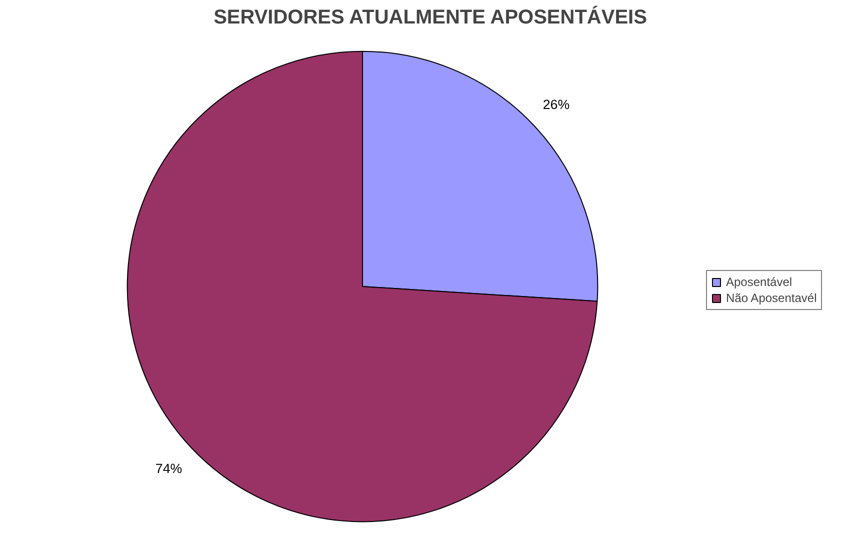 This screenshot has height=558, width=863. Describe the element at coordinates (771, 298) in the screenshot. I see `legend-label: Não Aposentavél` at that location.